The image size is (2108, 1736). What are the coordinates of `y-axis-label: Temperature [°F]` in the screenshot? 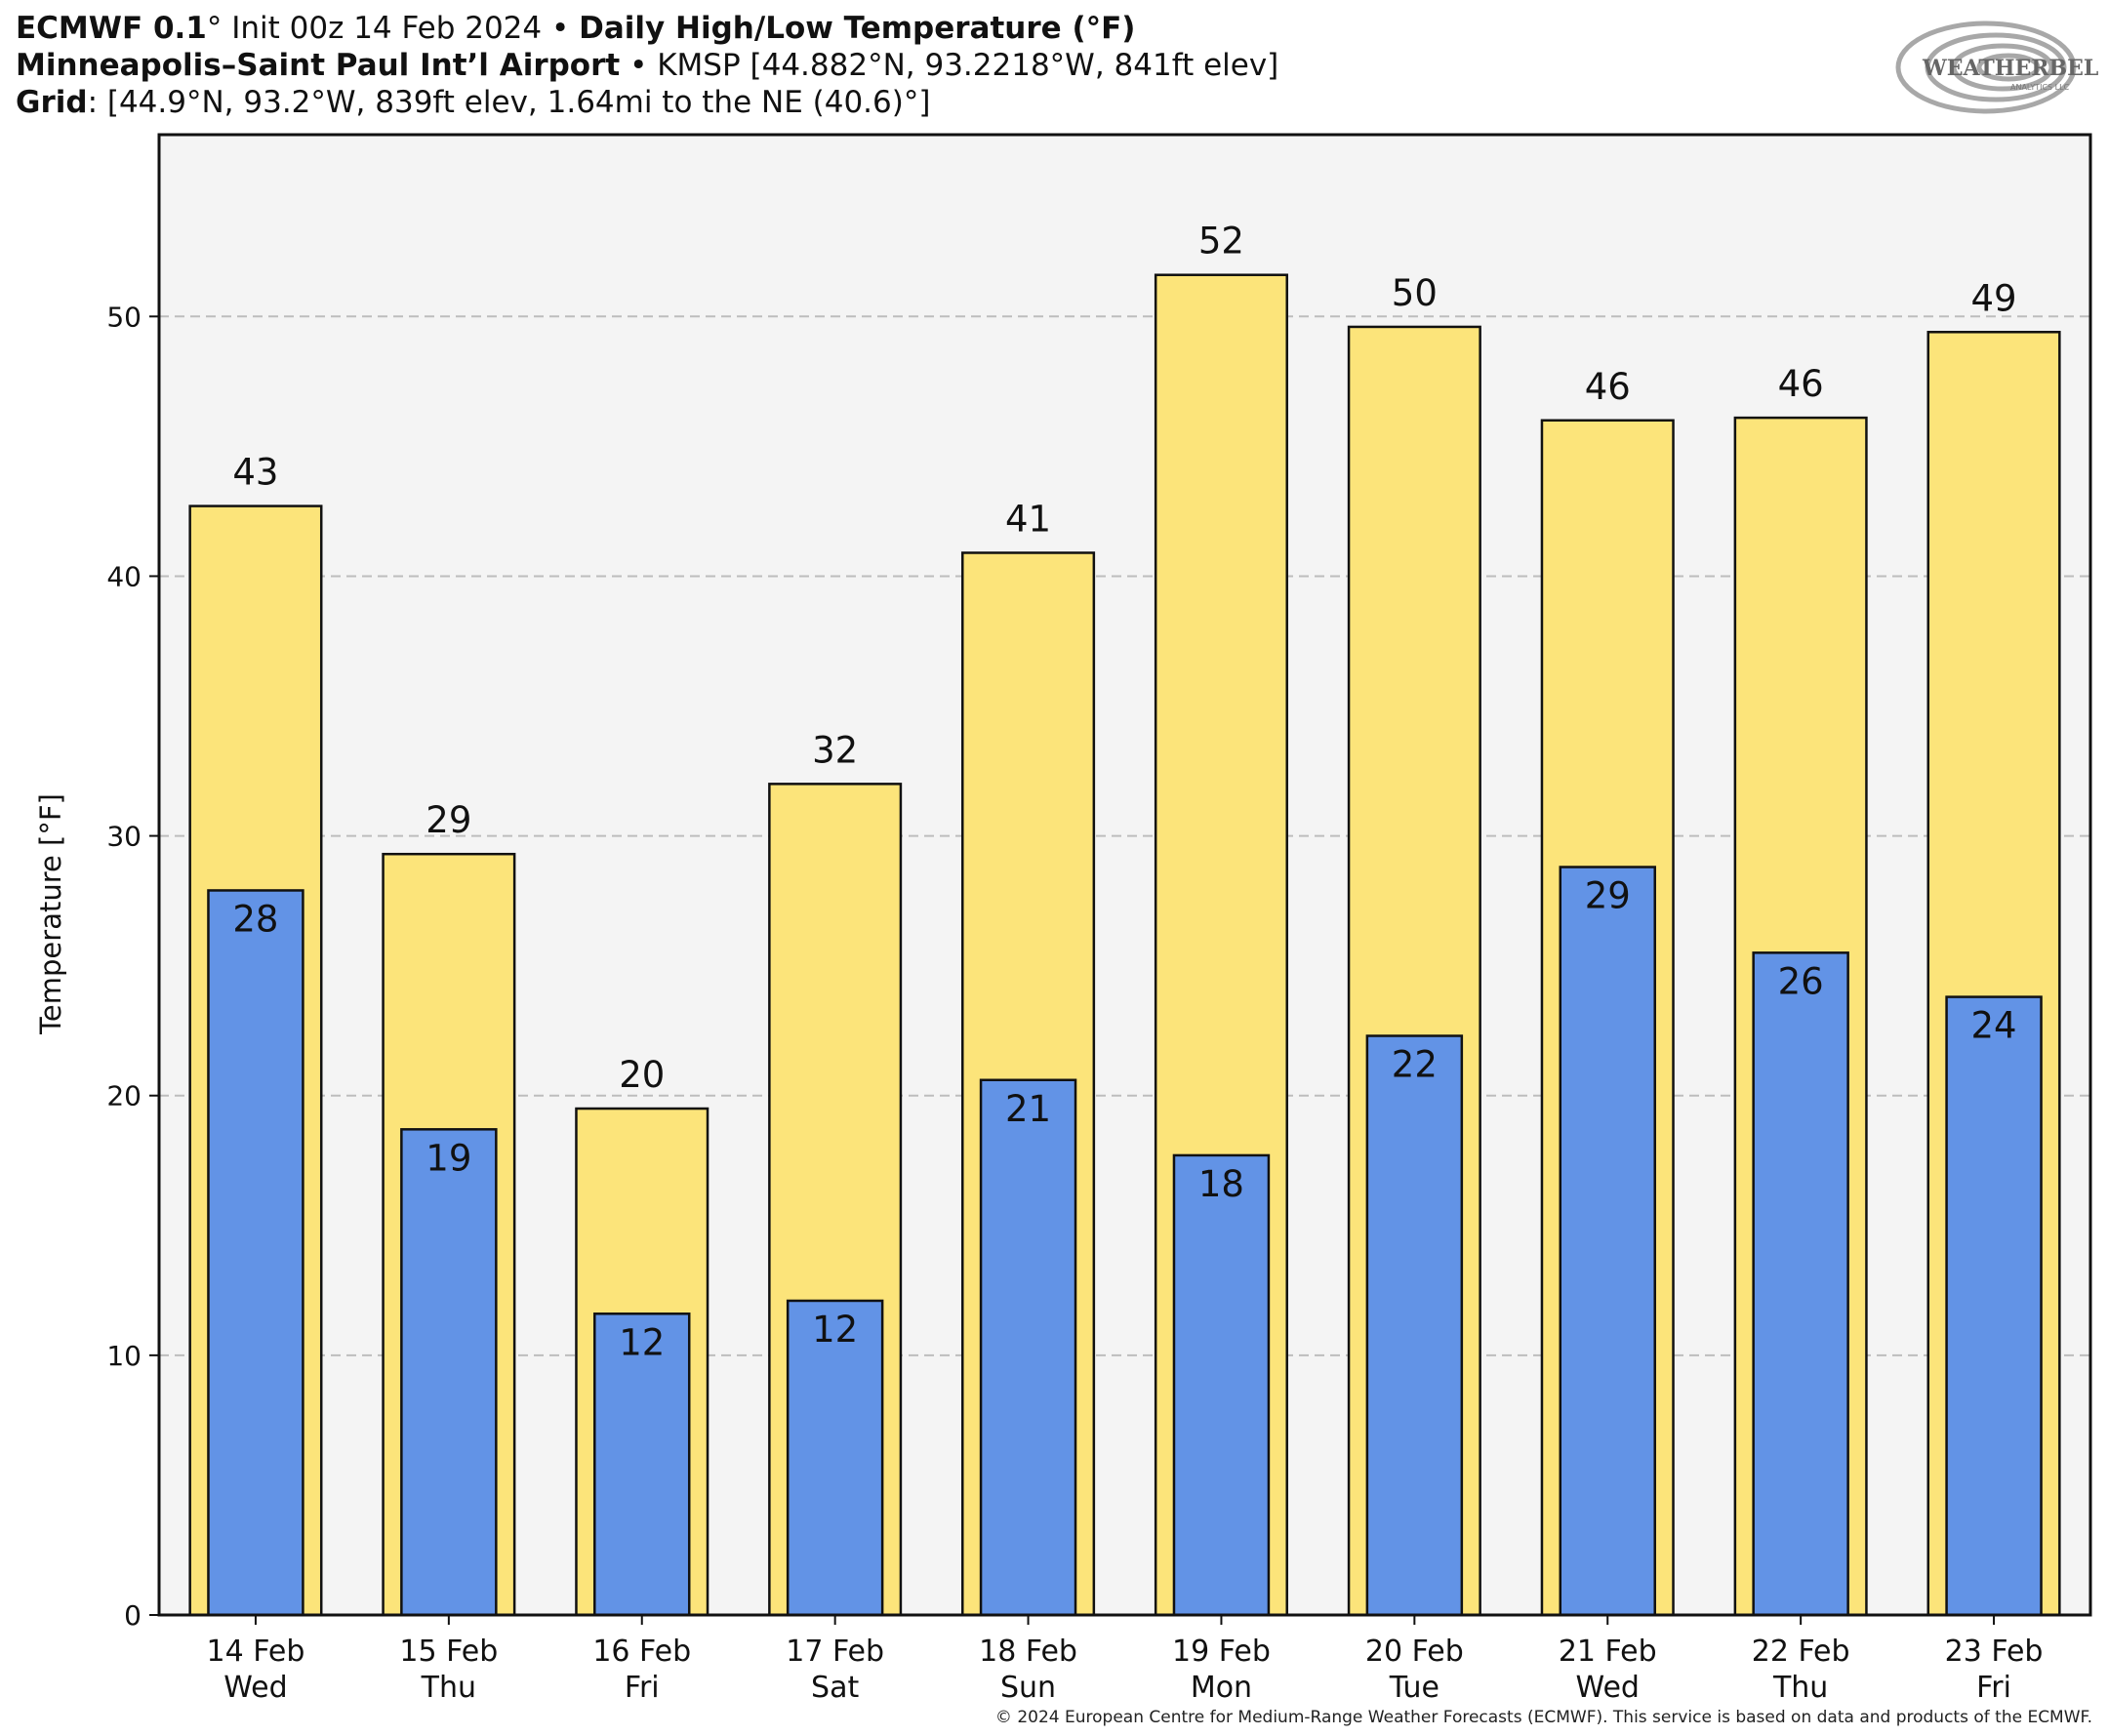 It's located at (50, 914).